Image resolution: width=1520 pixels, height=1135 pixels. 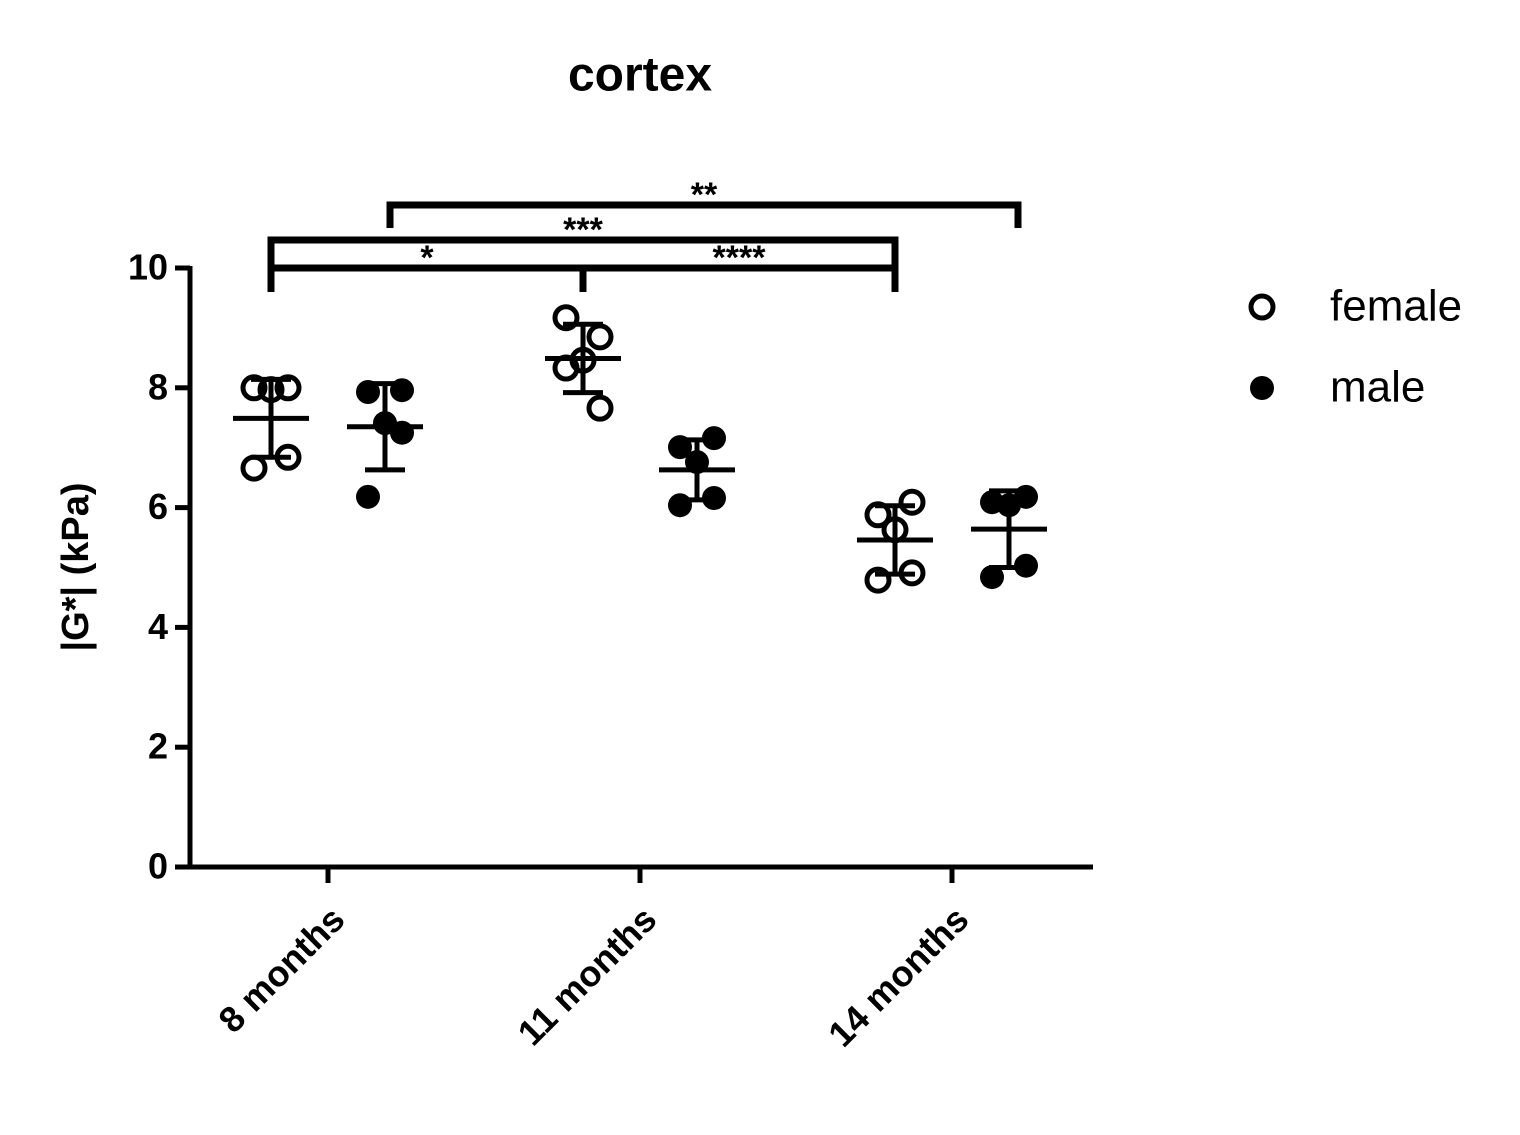 What do you see at coordinates (281, 969) in the screenshot?
I see `x-tick-label: 8 months` at bounding box center [281, 969].